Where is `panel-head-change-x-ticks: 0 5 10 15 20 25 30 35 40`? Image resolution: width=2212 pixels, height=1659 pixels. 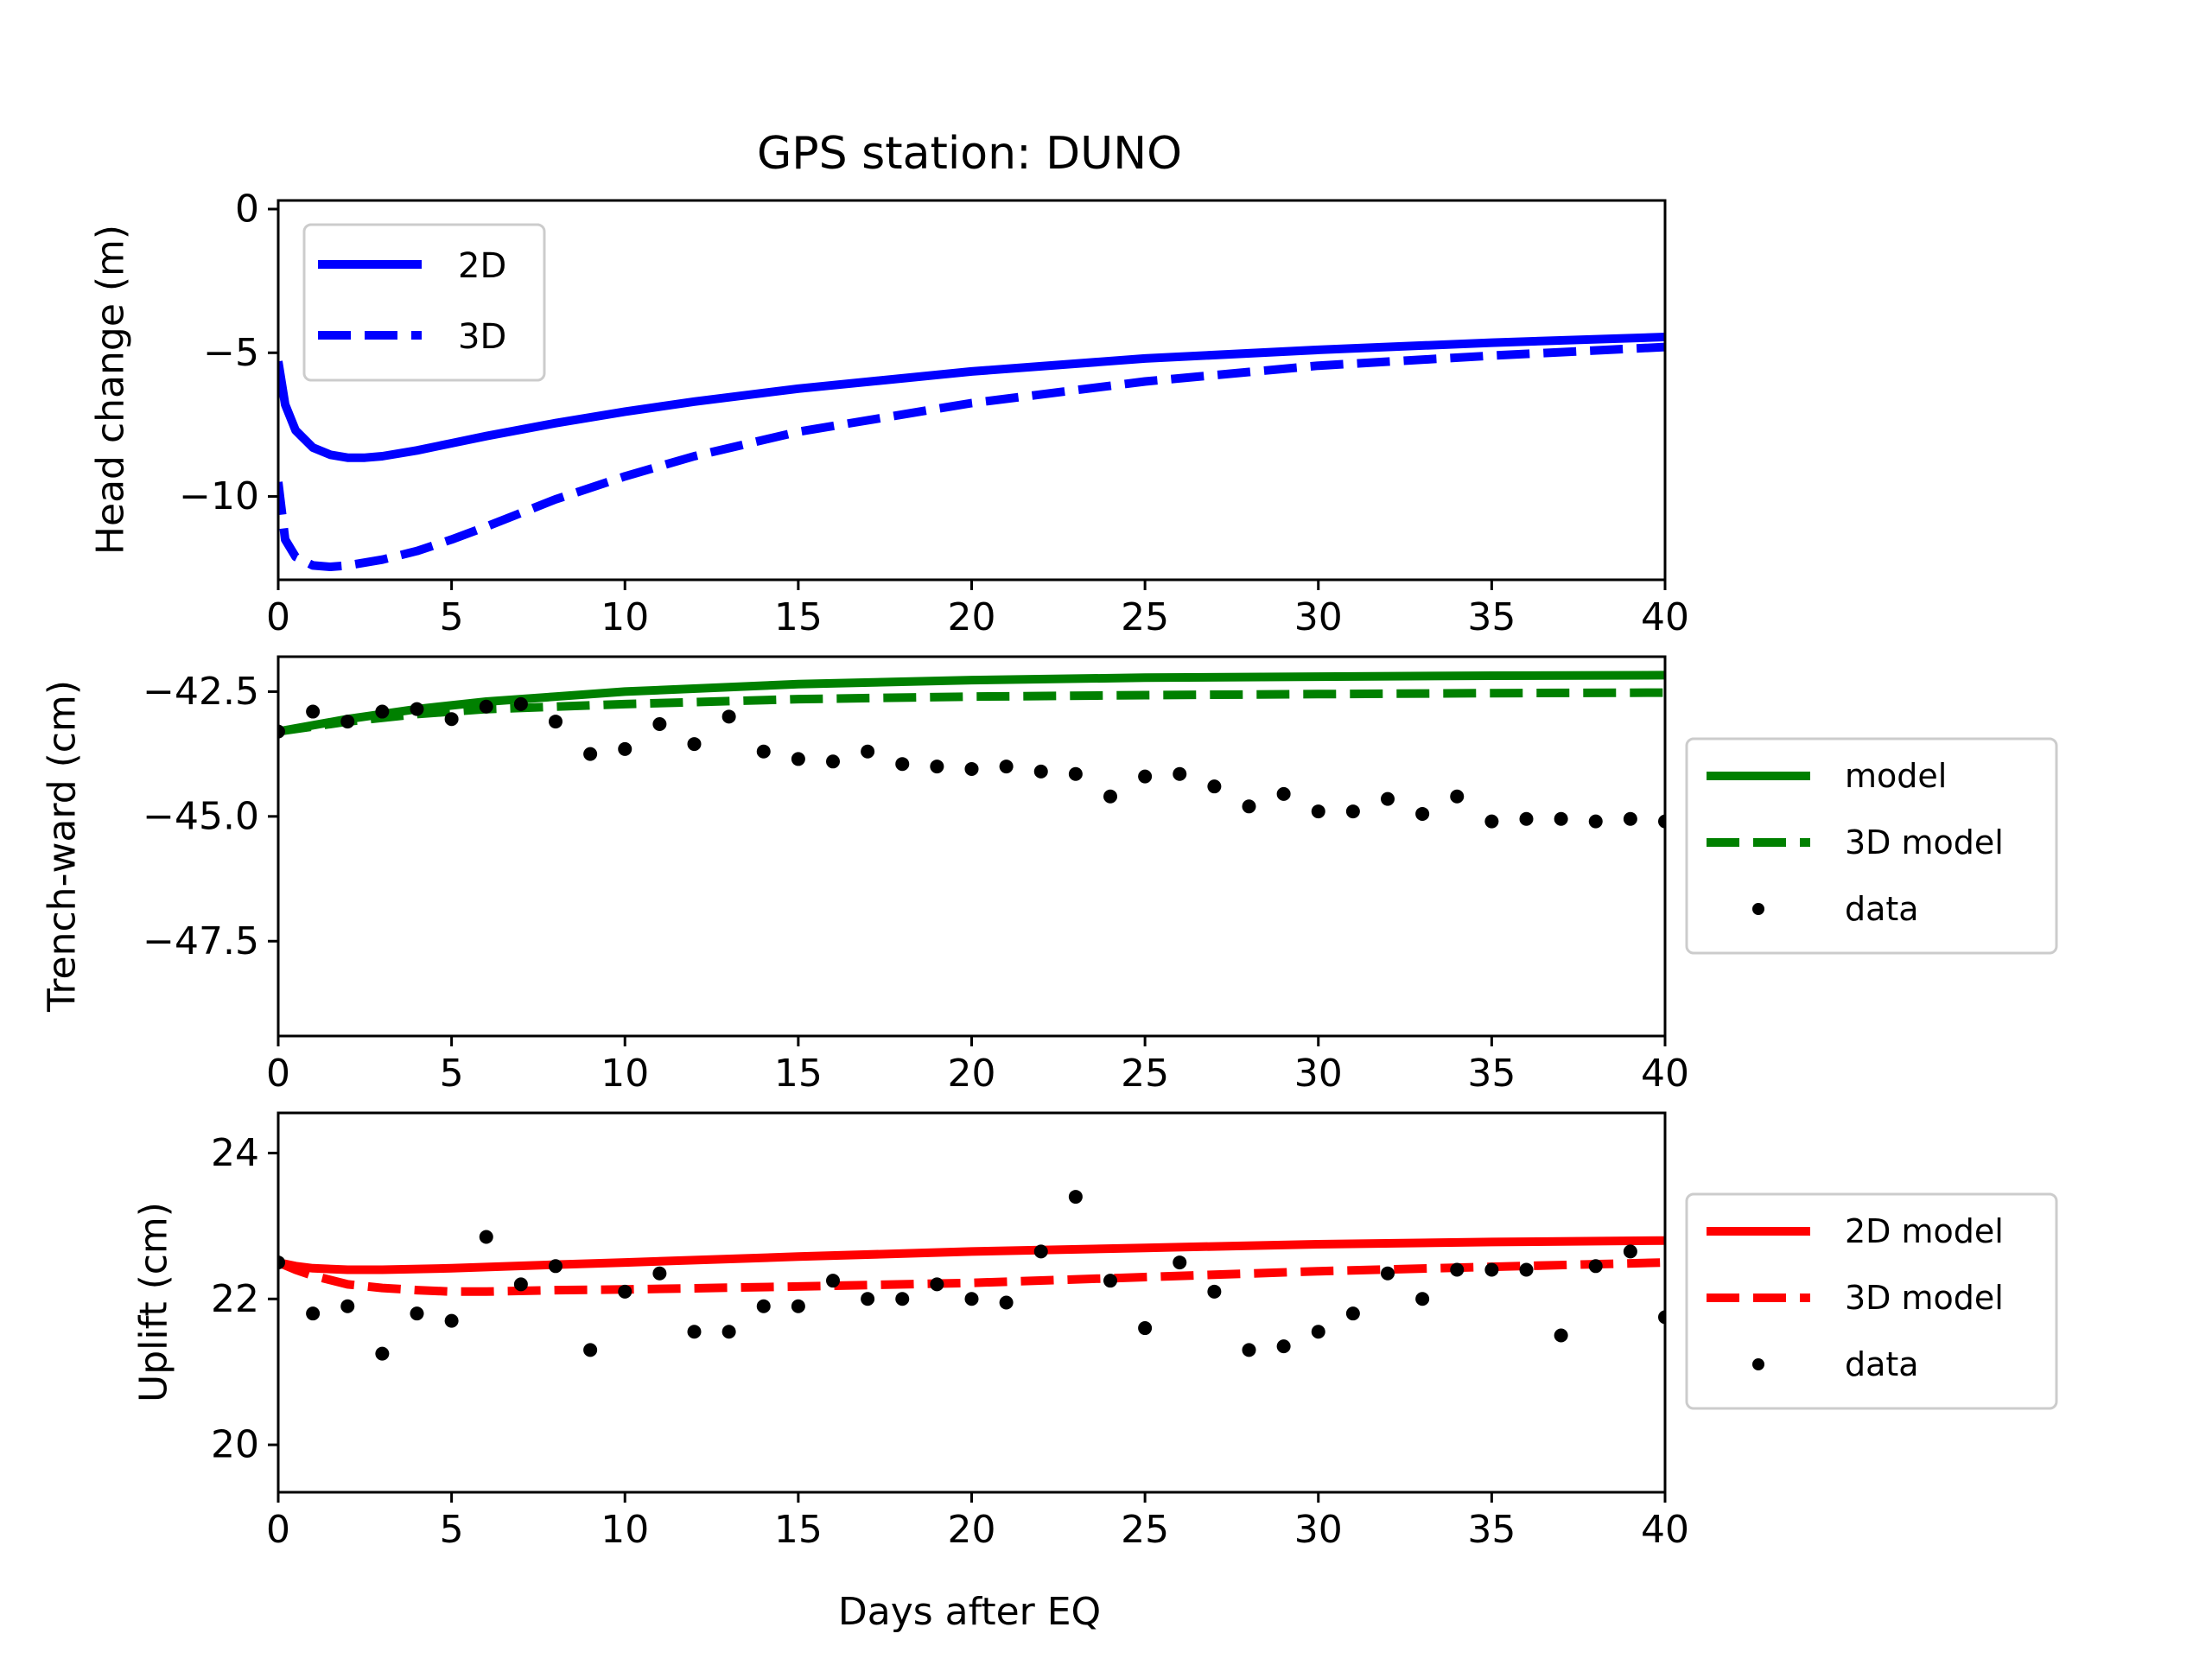 panel-head-change-x-ticks: 0 5 10 15 20 25 30 35 40 is located at coordinates (977, 609).